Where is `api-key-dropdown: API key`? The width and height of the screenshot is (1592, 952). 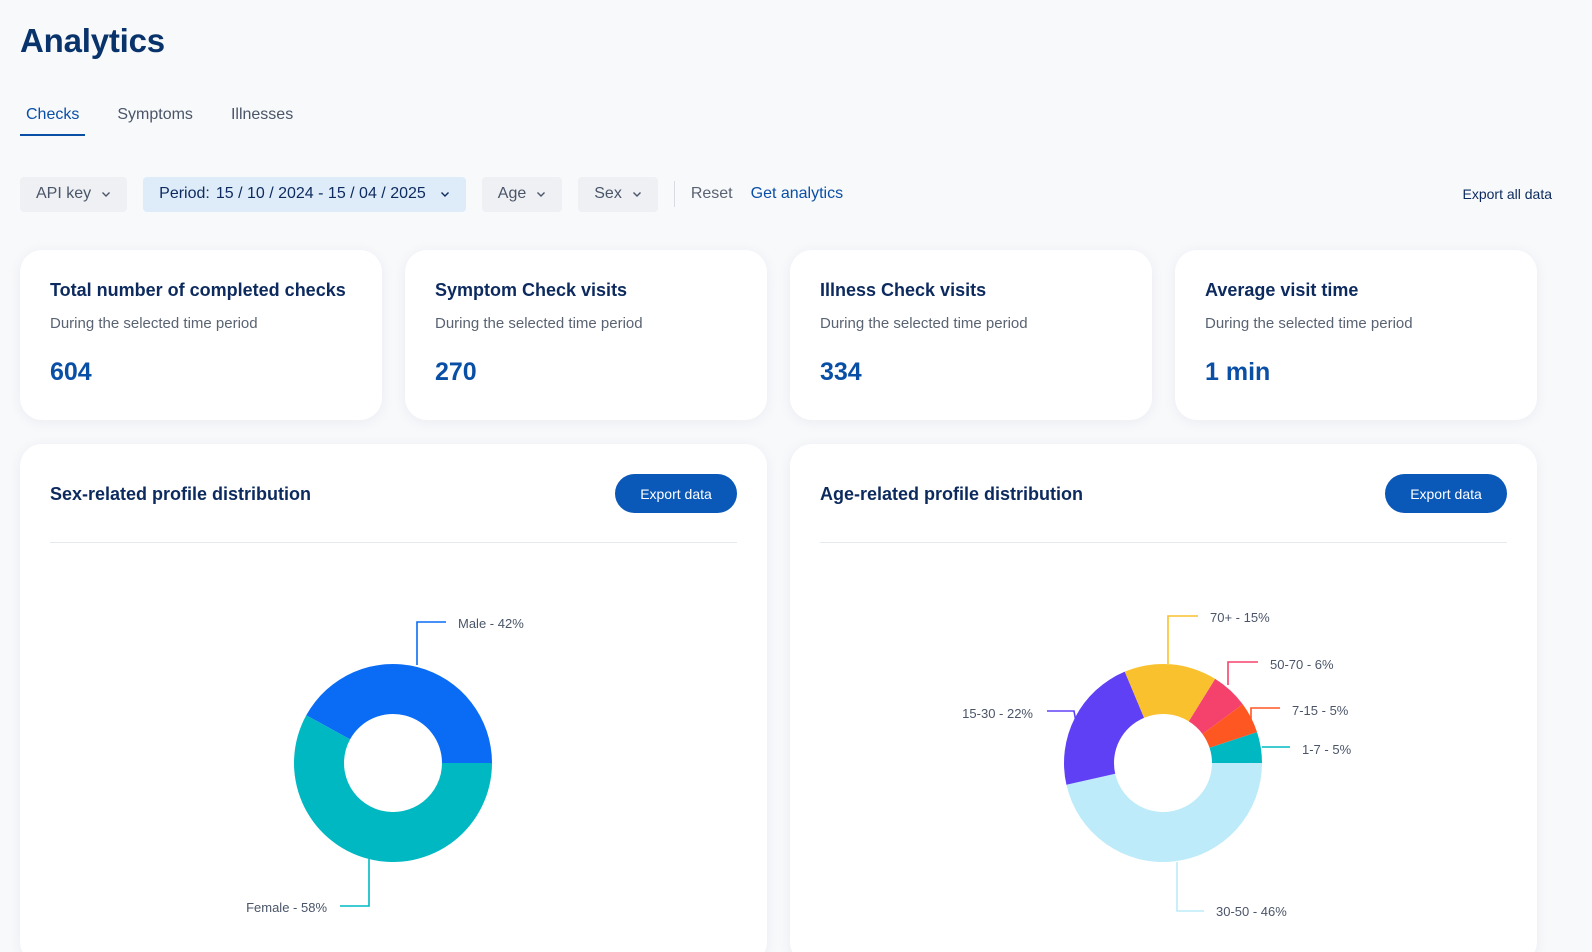 api-key-dropdown: API key is located at coordinates (74, 194).